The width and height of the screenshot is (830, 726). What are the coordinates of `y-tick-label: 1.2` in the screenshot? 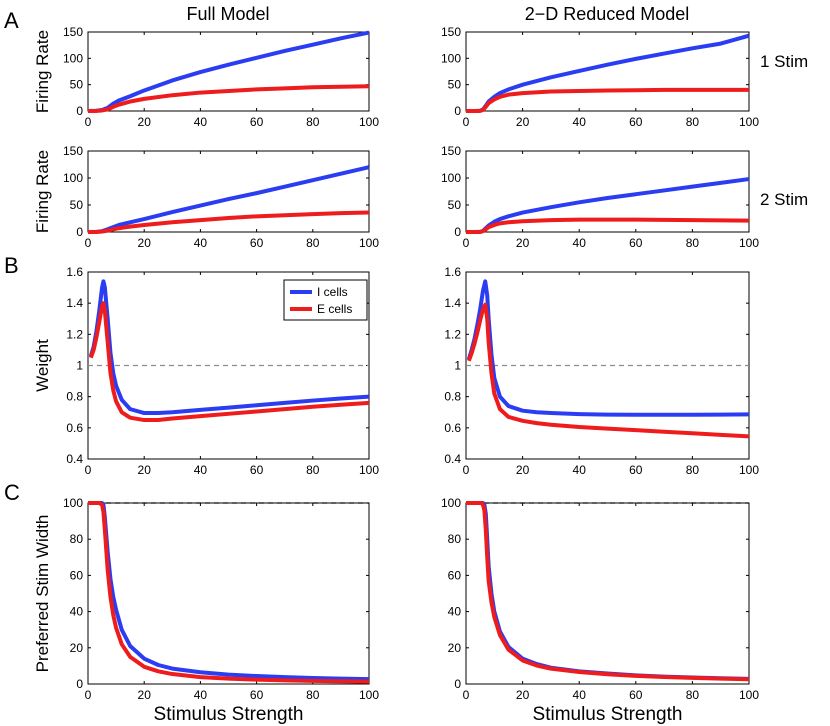 It's located at (452, 334).